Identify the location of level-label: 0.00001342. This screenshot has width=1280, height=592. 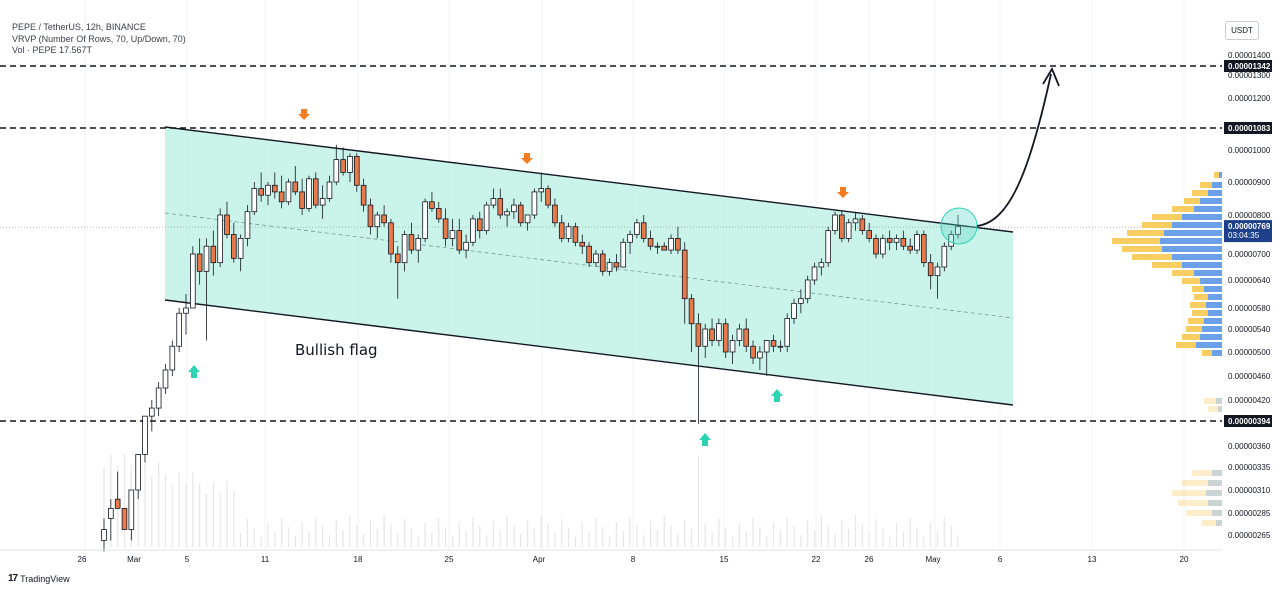
(1249, 66).